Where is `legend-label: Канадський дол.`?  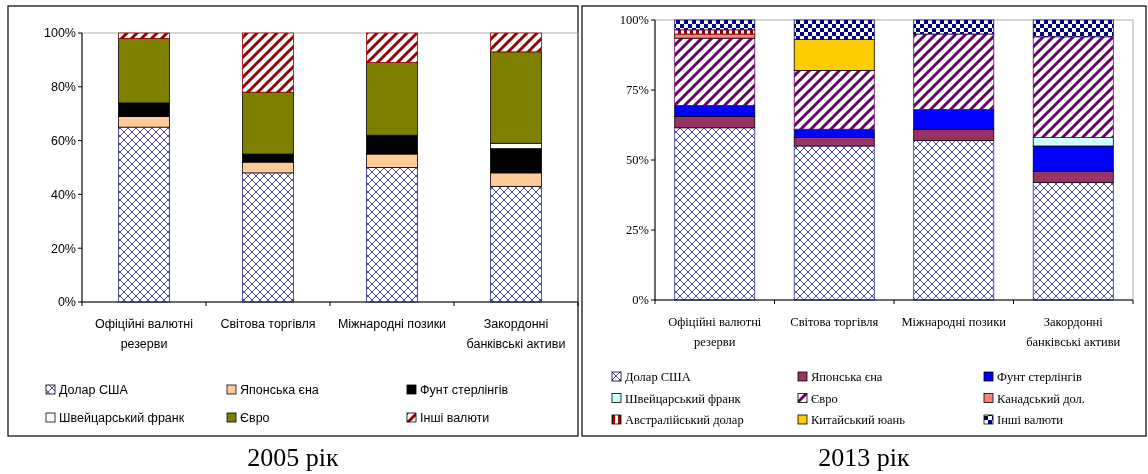 legend-label: Канадський дол. is located at coordinates (1041, 398).